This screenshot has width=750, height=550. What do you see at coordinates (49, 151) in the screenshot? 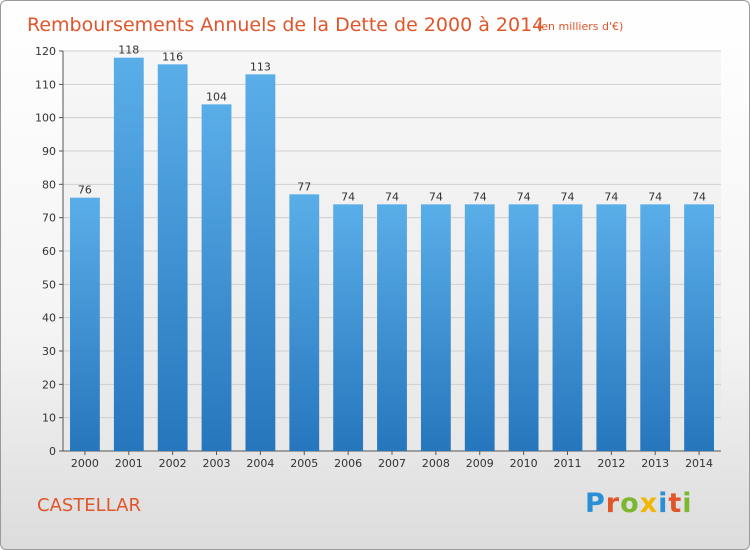
I see `y-tick-label: 90` at bounding box center [49, 151].